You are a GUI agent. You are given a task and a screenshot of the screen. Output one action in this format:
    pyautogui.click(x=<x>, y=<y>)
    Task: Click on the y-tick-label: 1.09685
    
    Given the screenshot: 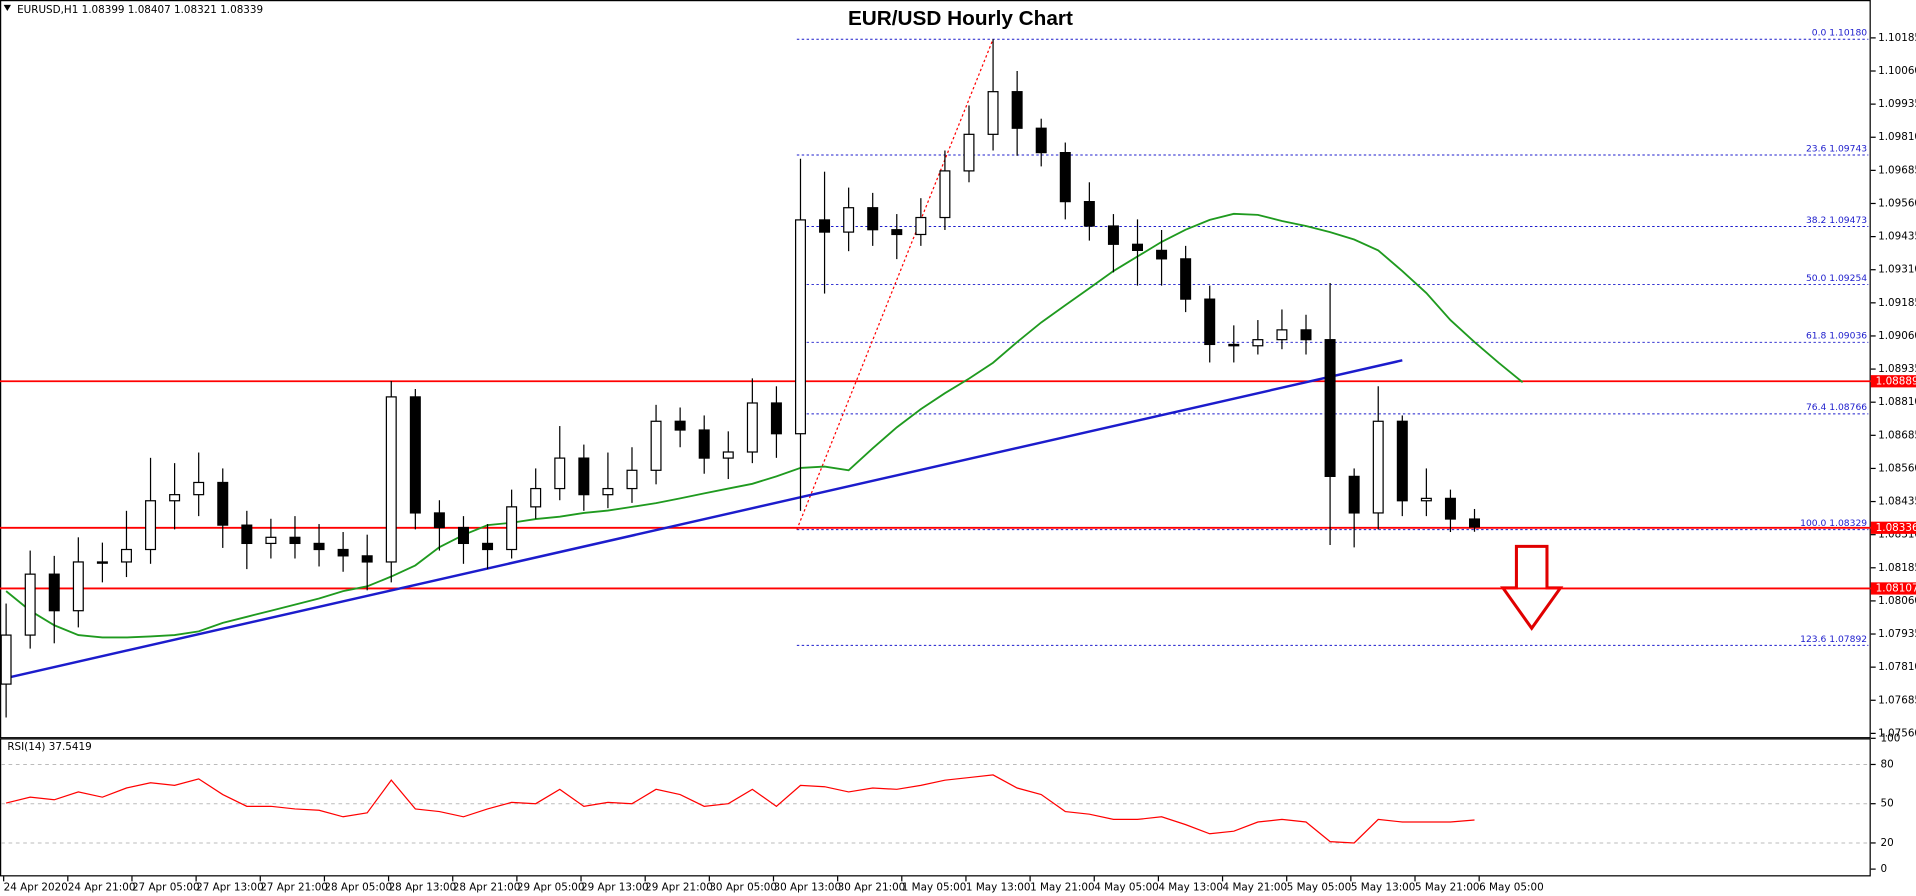 What is the action you would take?
    pyautogui.click(x=1897, y=170)
    